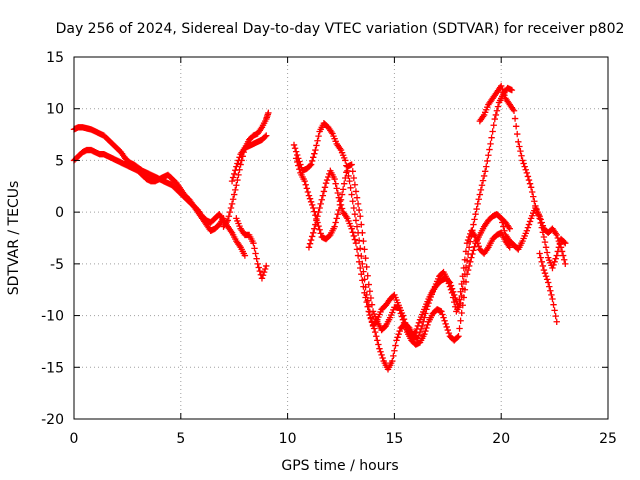 Image resolution: width=640 pixels, height=480 pixels. I want to click on y-tick-label: -5, so click(57, 265).